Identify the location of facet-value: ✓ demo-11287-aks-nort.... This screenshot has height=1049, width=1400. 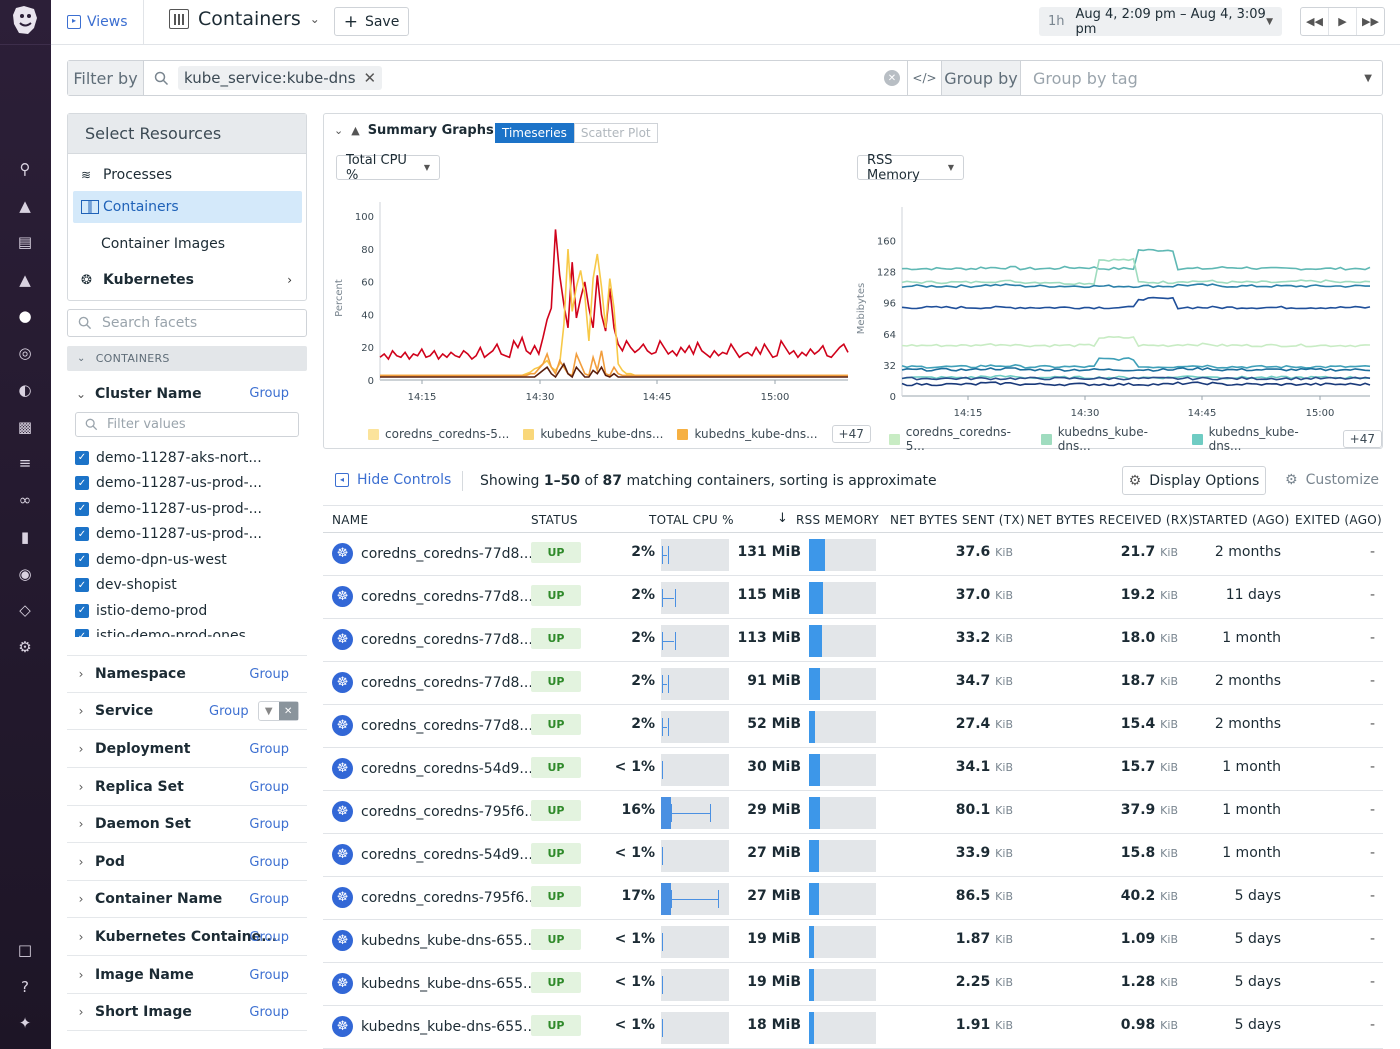
(191, 458).